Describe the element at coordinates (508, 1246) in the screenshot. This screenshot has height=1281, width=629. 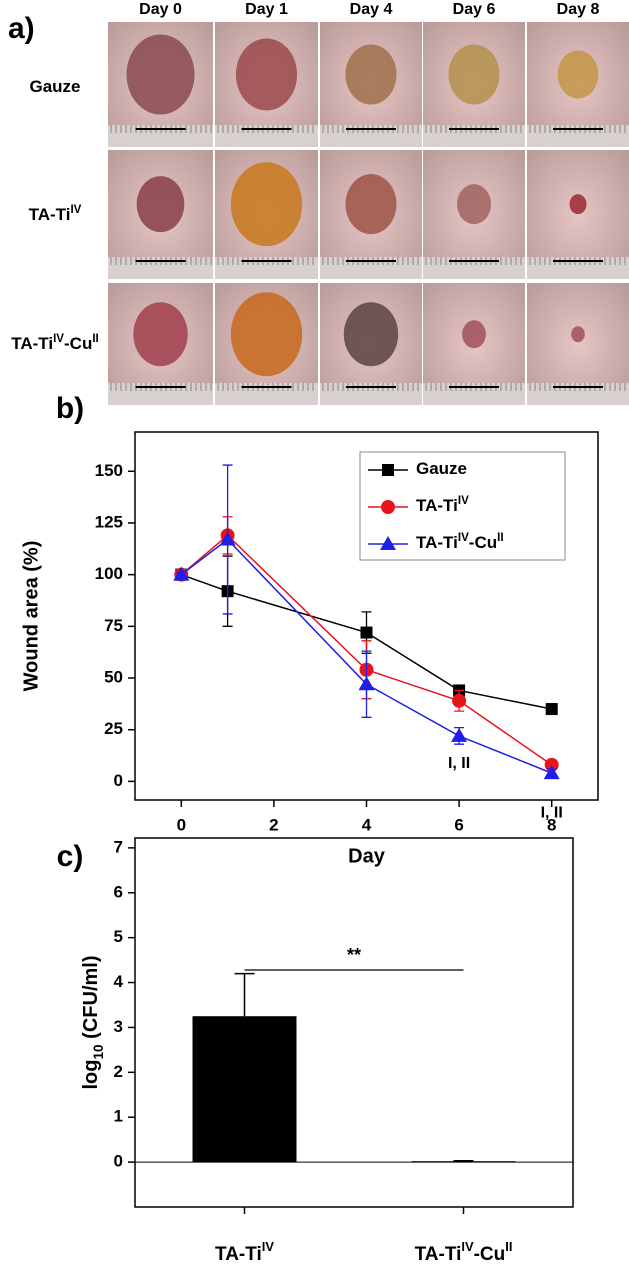
I see `x-tick-label-sup: II` at that location.